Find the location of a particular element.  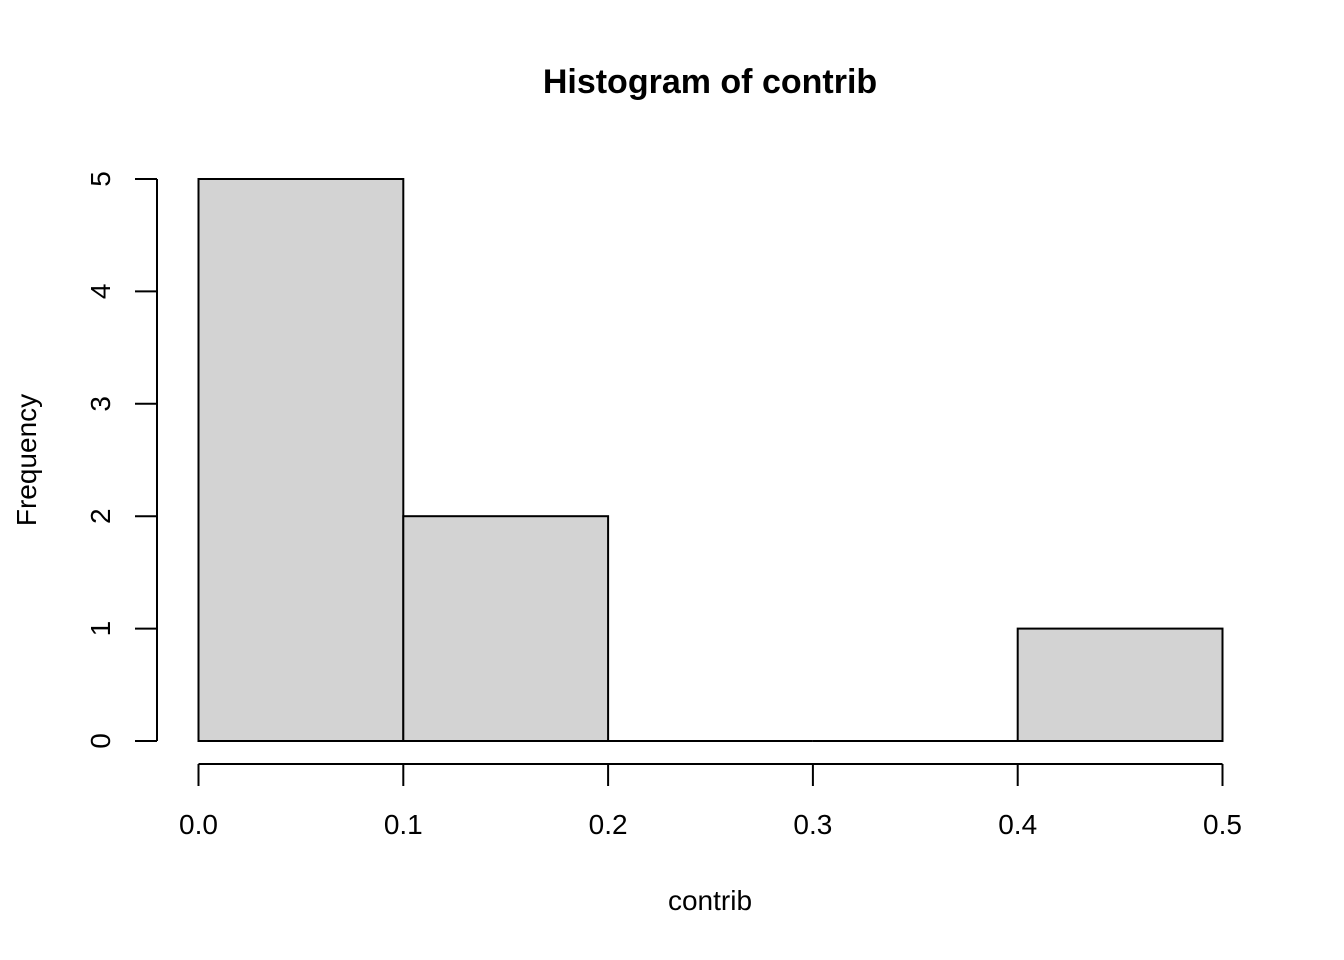

y-tick-label: 4 is located at coordinates (100, 292).